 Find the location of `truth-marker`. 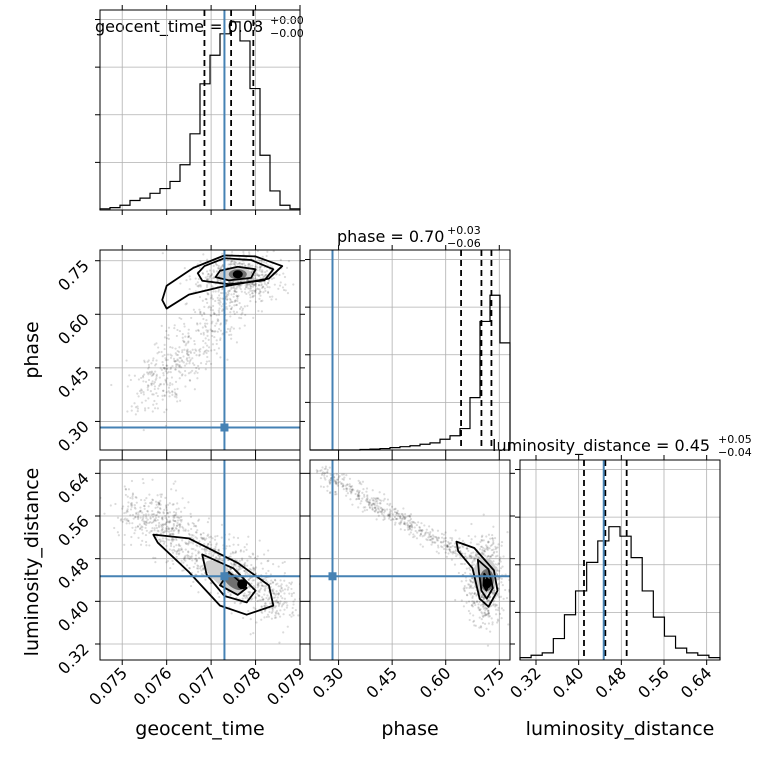

truth-marker is located at coordinates (332, 576).